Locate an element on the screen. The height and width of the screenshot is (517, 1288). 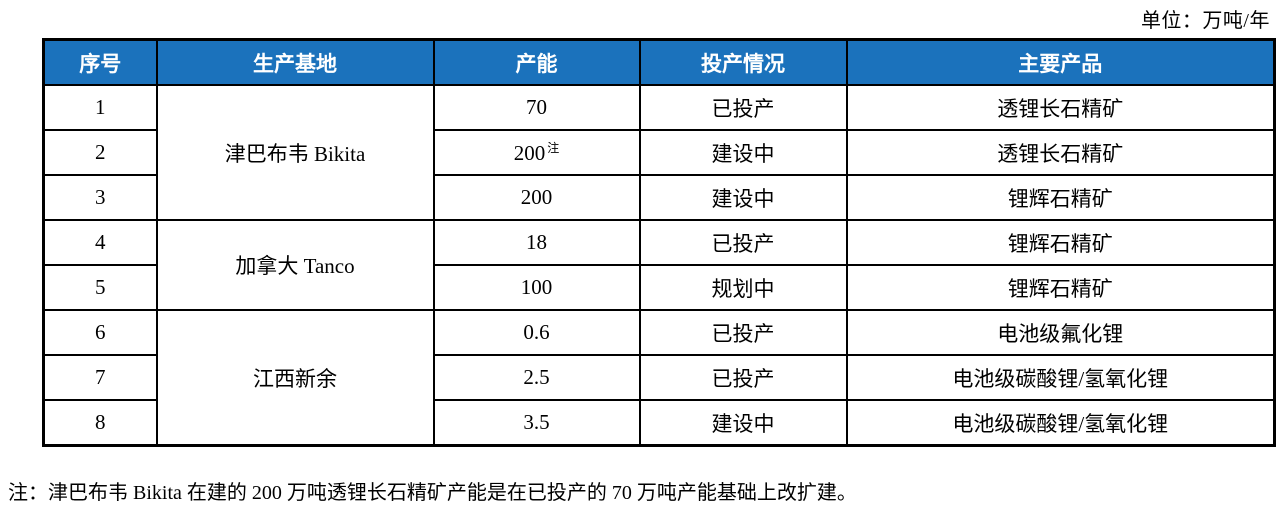
cell-capacity: 100 is located at coordinates (536, 287).